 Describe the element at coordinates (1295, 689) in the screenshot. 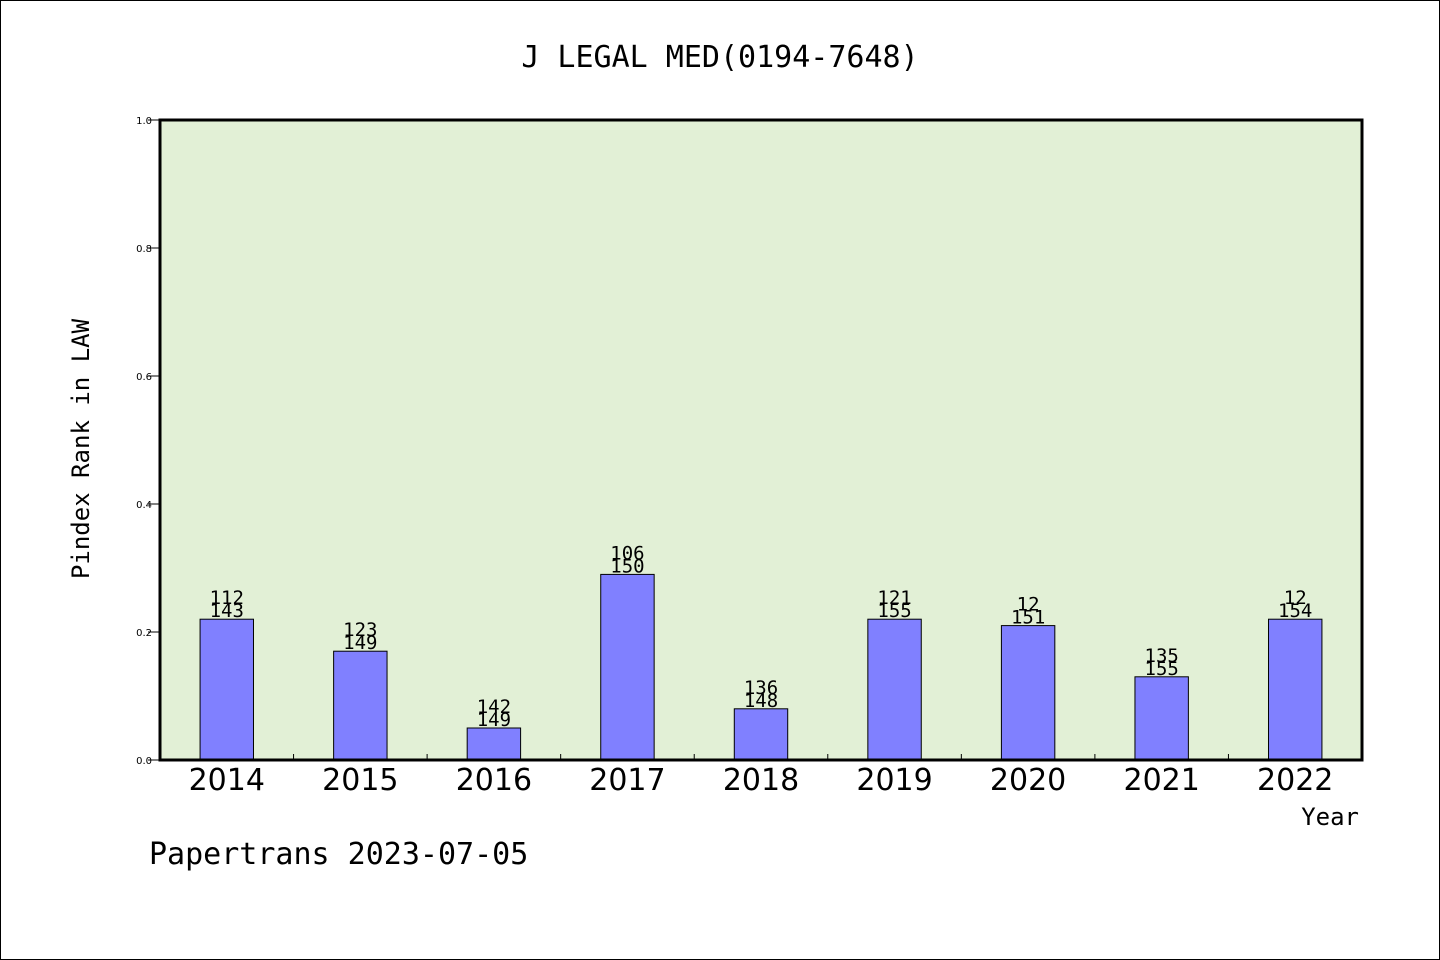

I see `bar-2022` at that location.